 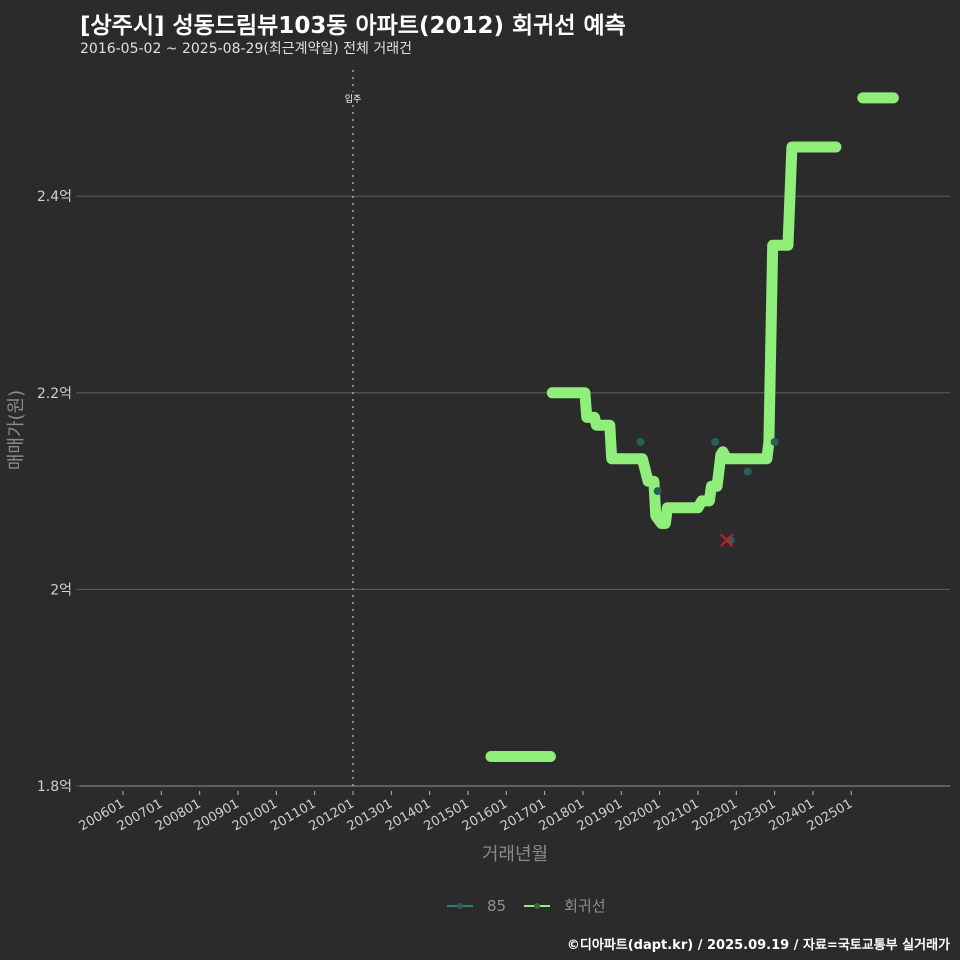 What do you see at coordinates (475, 906) in the screenshot?
I see `legend-item-85: 85` at bounding box center [475, 906].